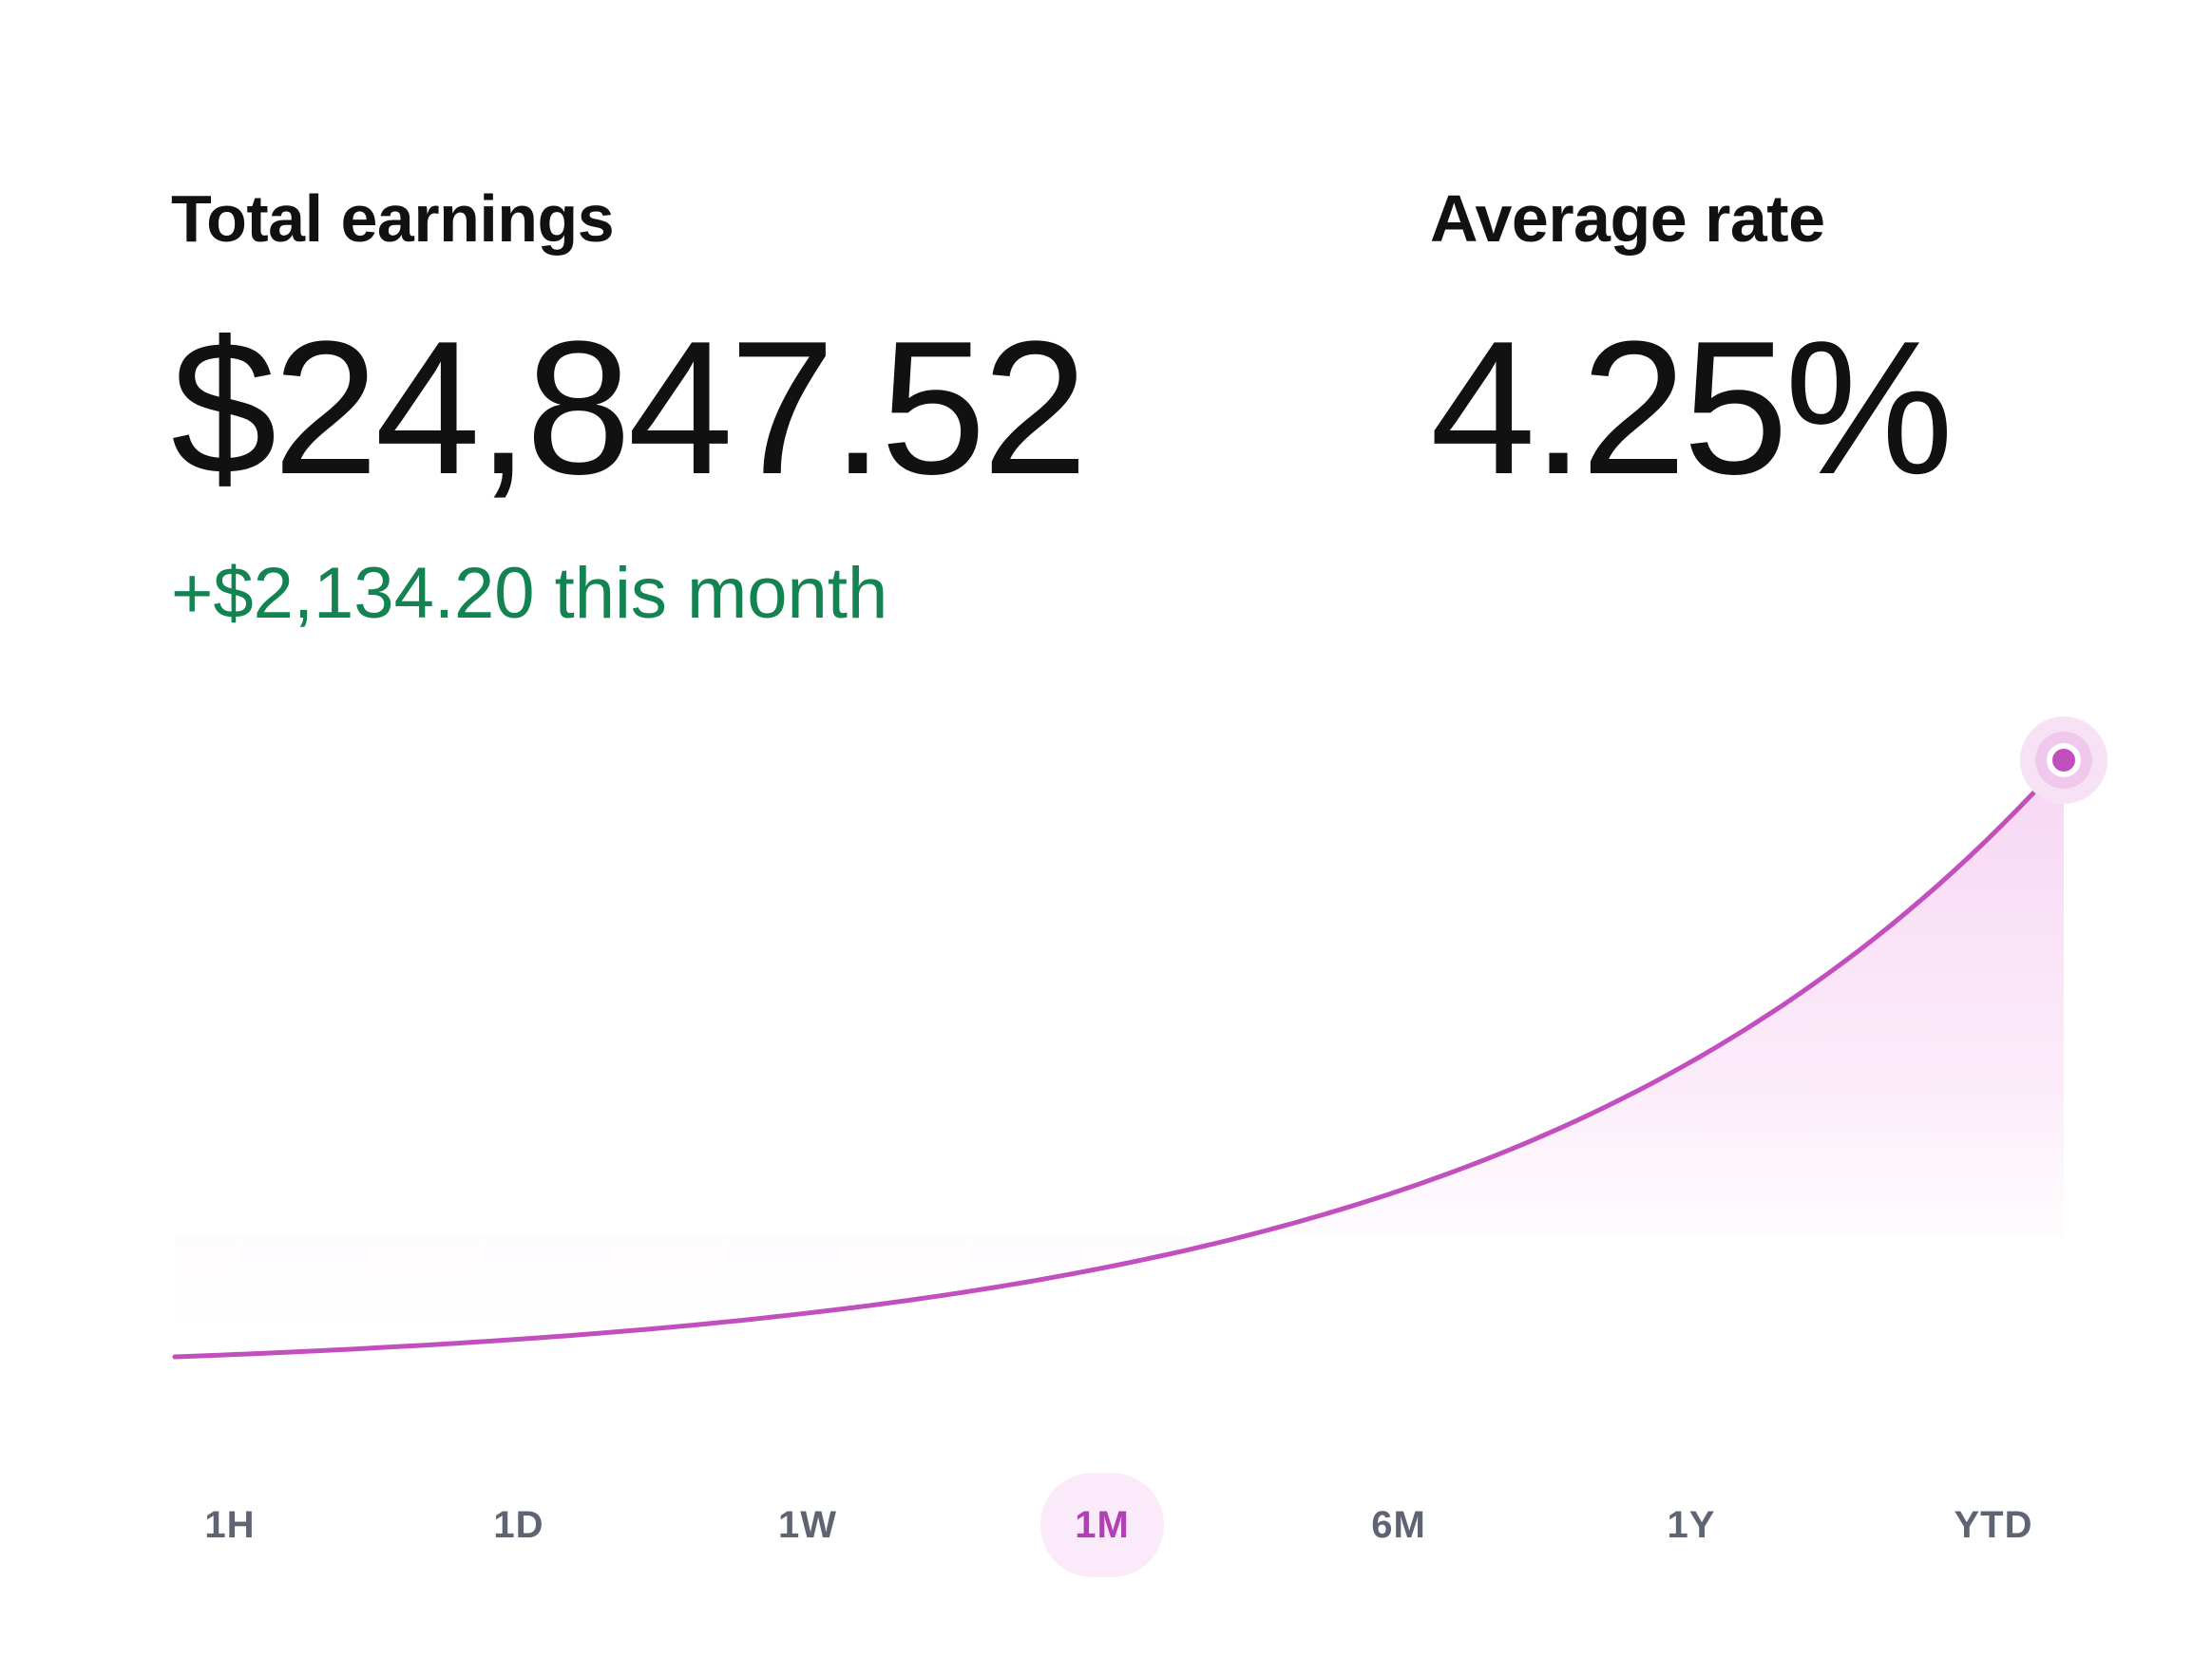 This screenshot has width=2212, height=1659. Describe the element at coordinates (518, 1524) in the screenshot. I see `range-tab-1d: 1D` at that location.